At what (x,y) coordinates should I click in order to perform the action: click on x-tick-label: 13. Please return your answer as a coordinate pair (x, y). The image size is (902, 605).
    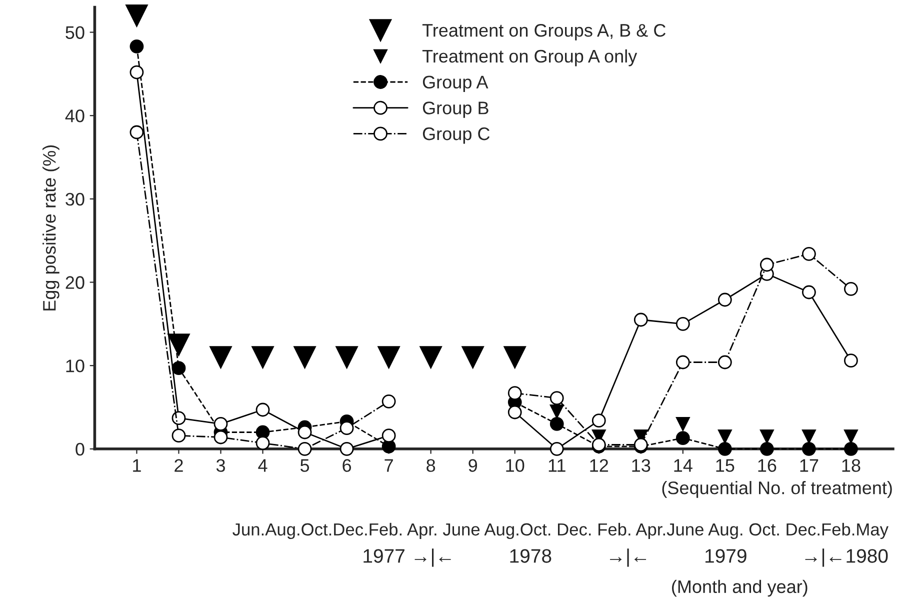
    Looking at the image, I should click on (641, 465).